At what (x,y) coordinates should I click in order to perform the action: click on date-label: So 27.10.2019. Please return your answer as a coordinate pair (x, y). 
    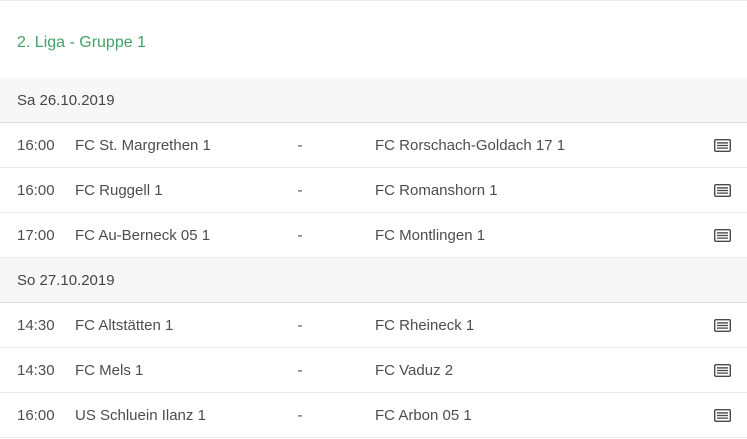
    Looking at the image, I should click on (66, 280).